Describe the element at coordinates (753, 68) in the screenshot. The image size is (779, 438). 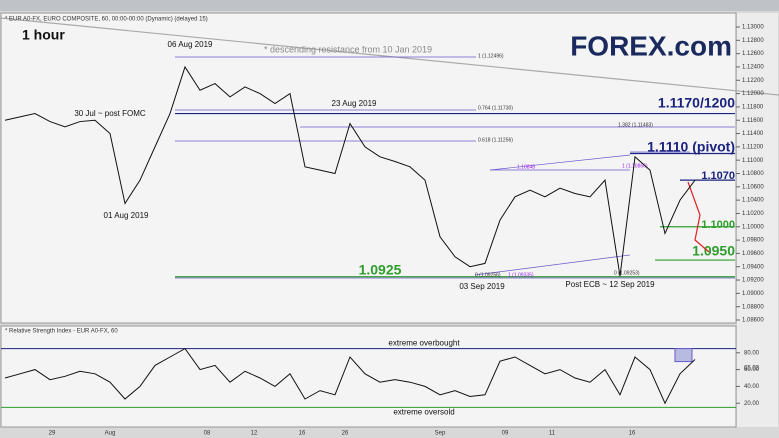
I see `y-tick-label: 1.12400` at that location.